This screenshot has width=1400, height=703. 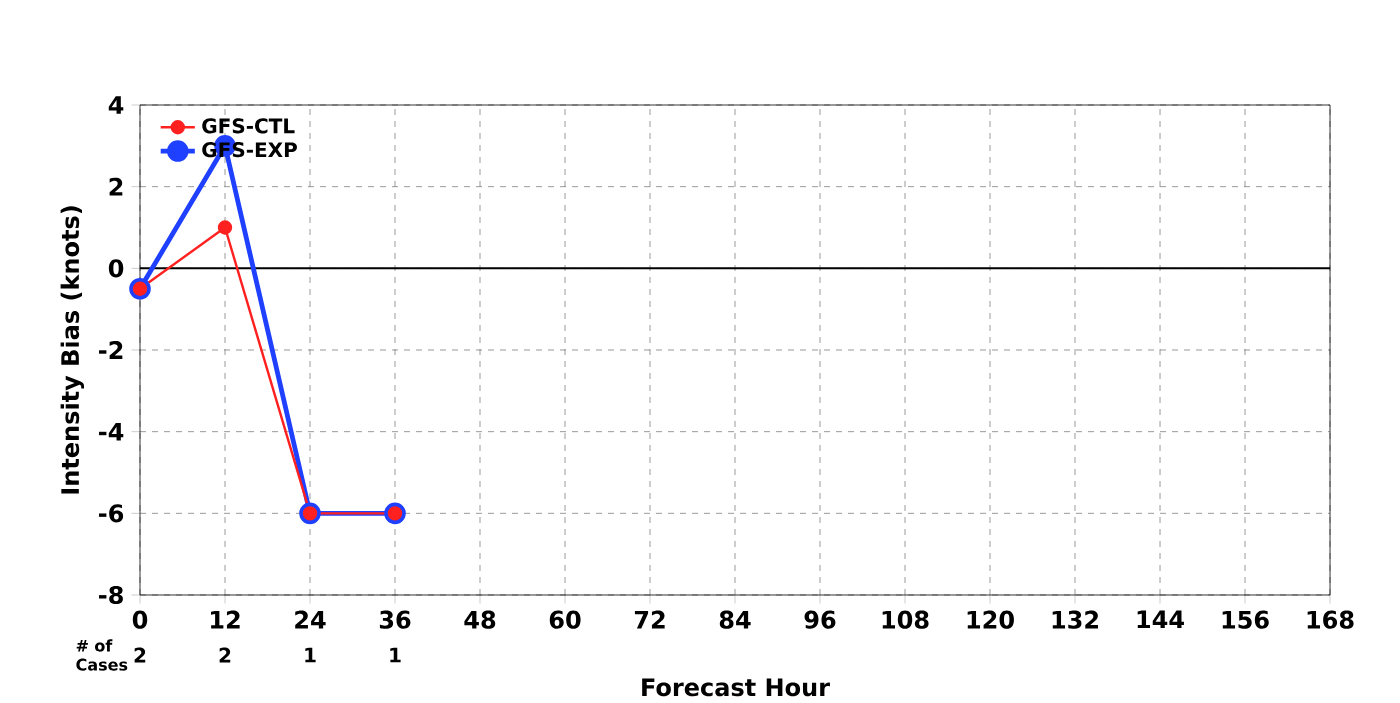 I want to click on x-tick-label: 168, so click(x=1330, y=619).